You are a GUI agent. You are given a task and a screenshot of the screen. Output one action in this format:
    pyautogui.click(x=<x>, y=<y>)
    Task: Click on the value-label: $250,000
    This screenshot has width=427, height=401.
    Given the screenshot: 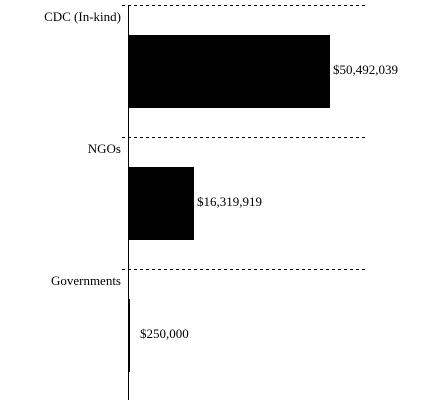 What is the action you would take?
    pyautogui.click(x=164, y=333)
    